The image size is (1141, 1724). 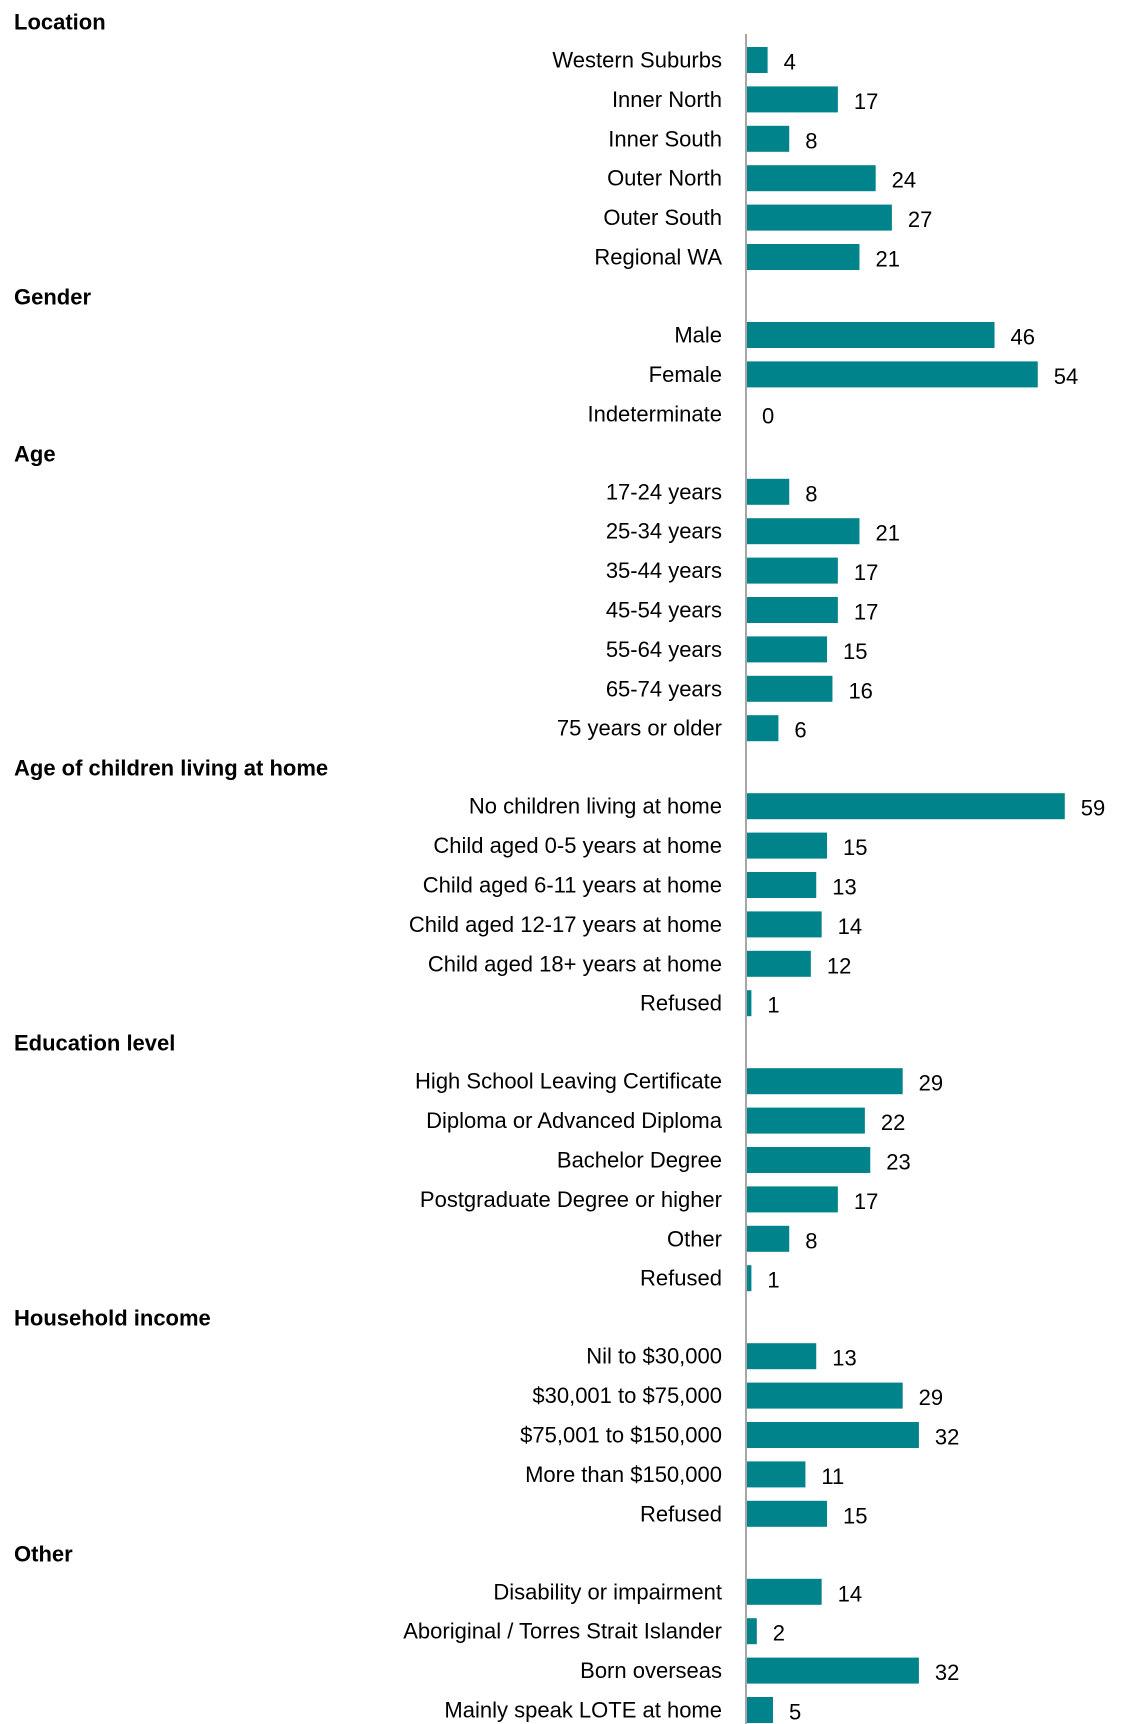 I want to click on value-label: 16, so click(x=860, y=690).